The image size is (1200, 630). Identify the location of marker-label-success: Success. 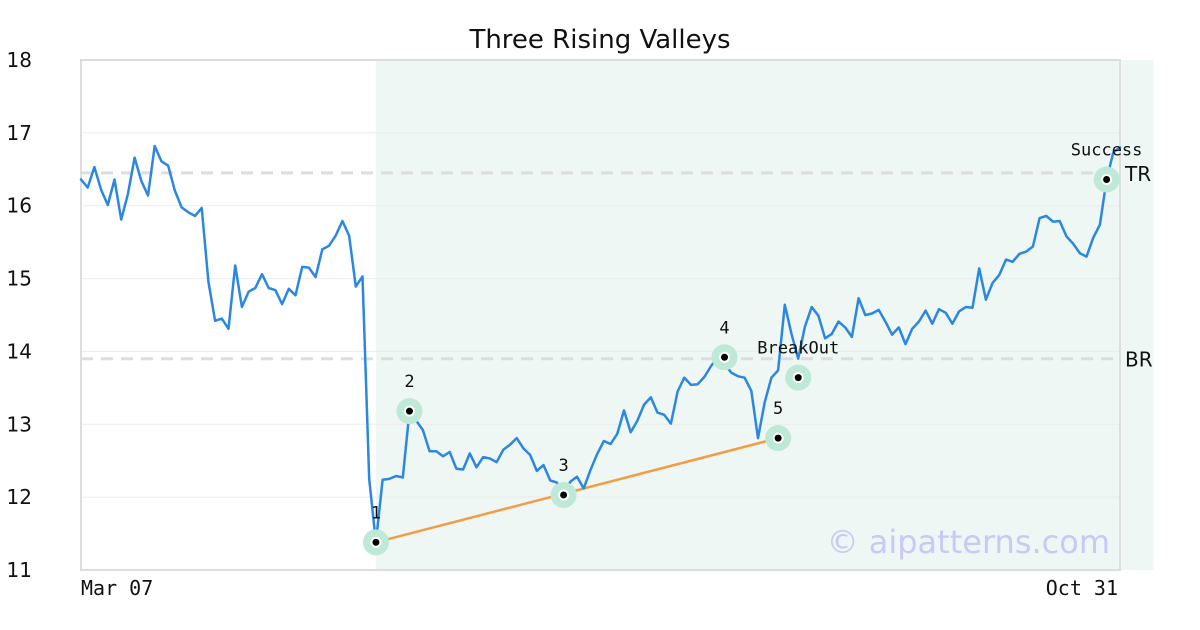
(1107, 150).